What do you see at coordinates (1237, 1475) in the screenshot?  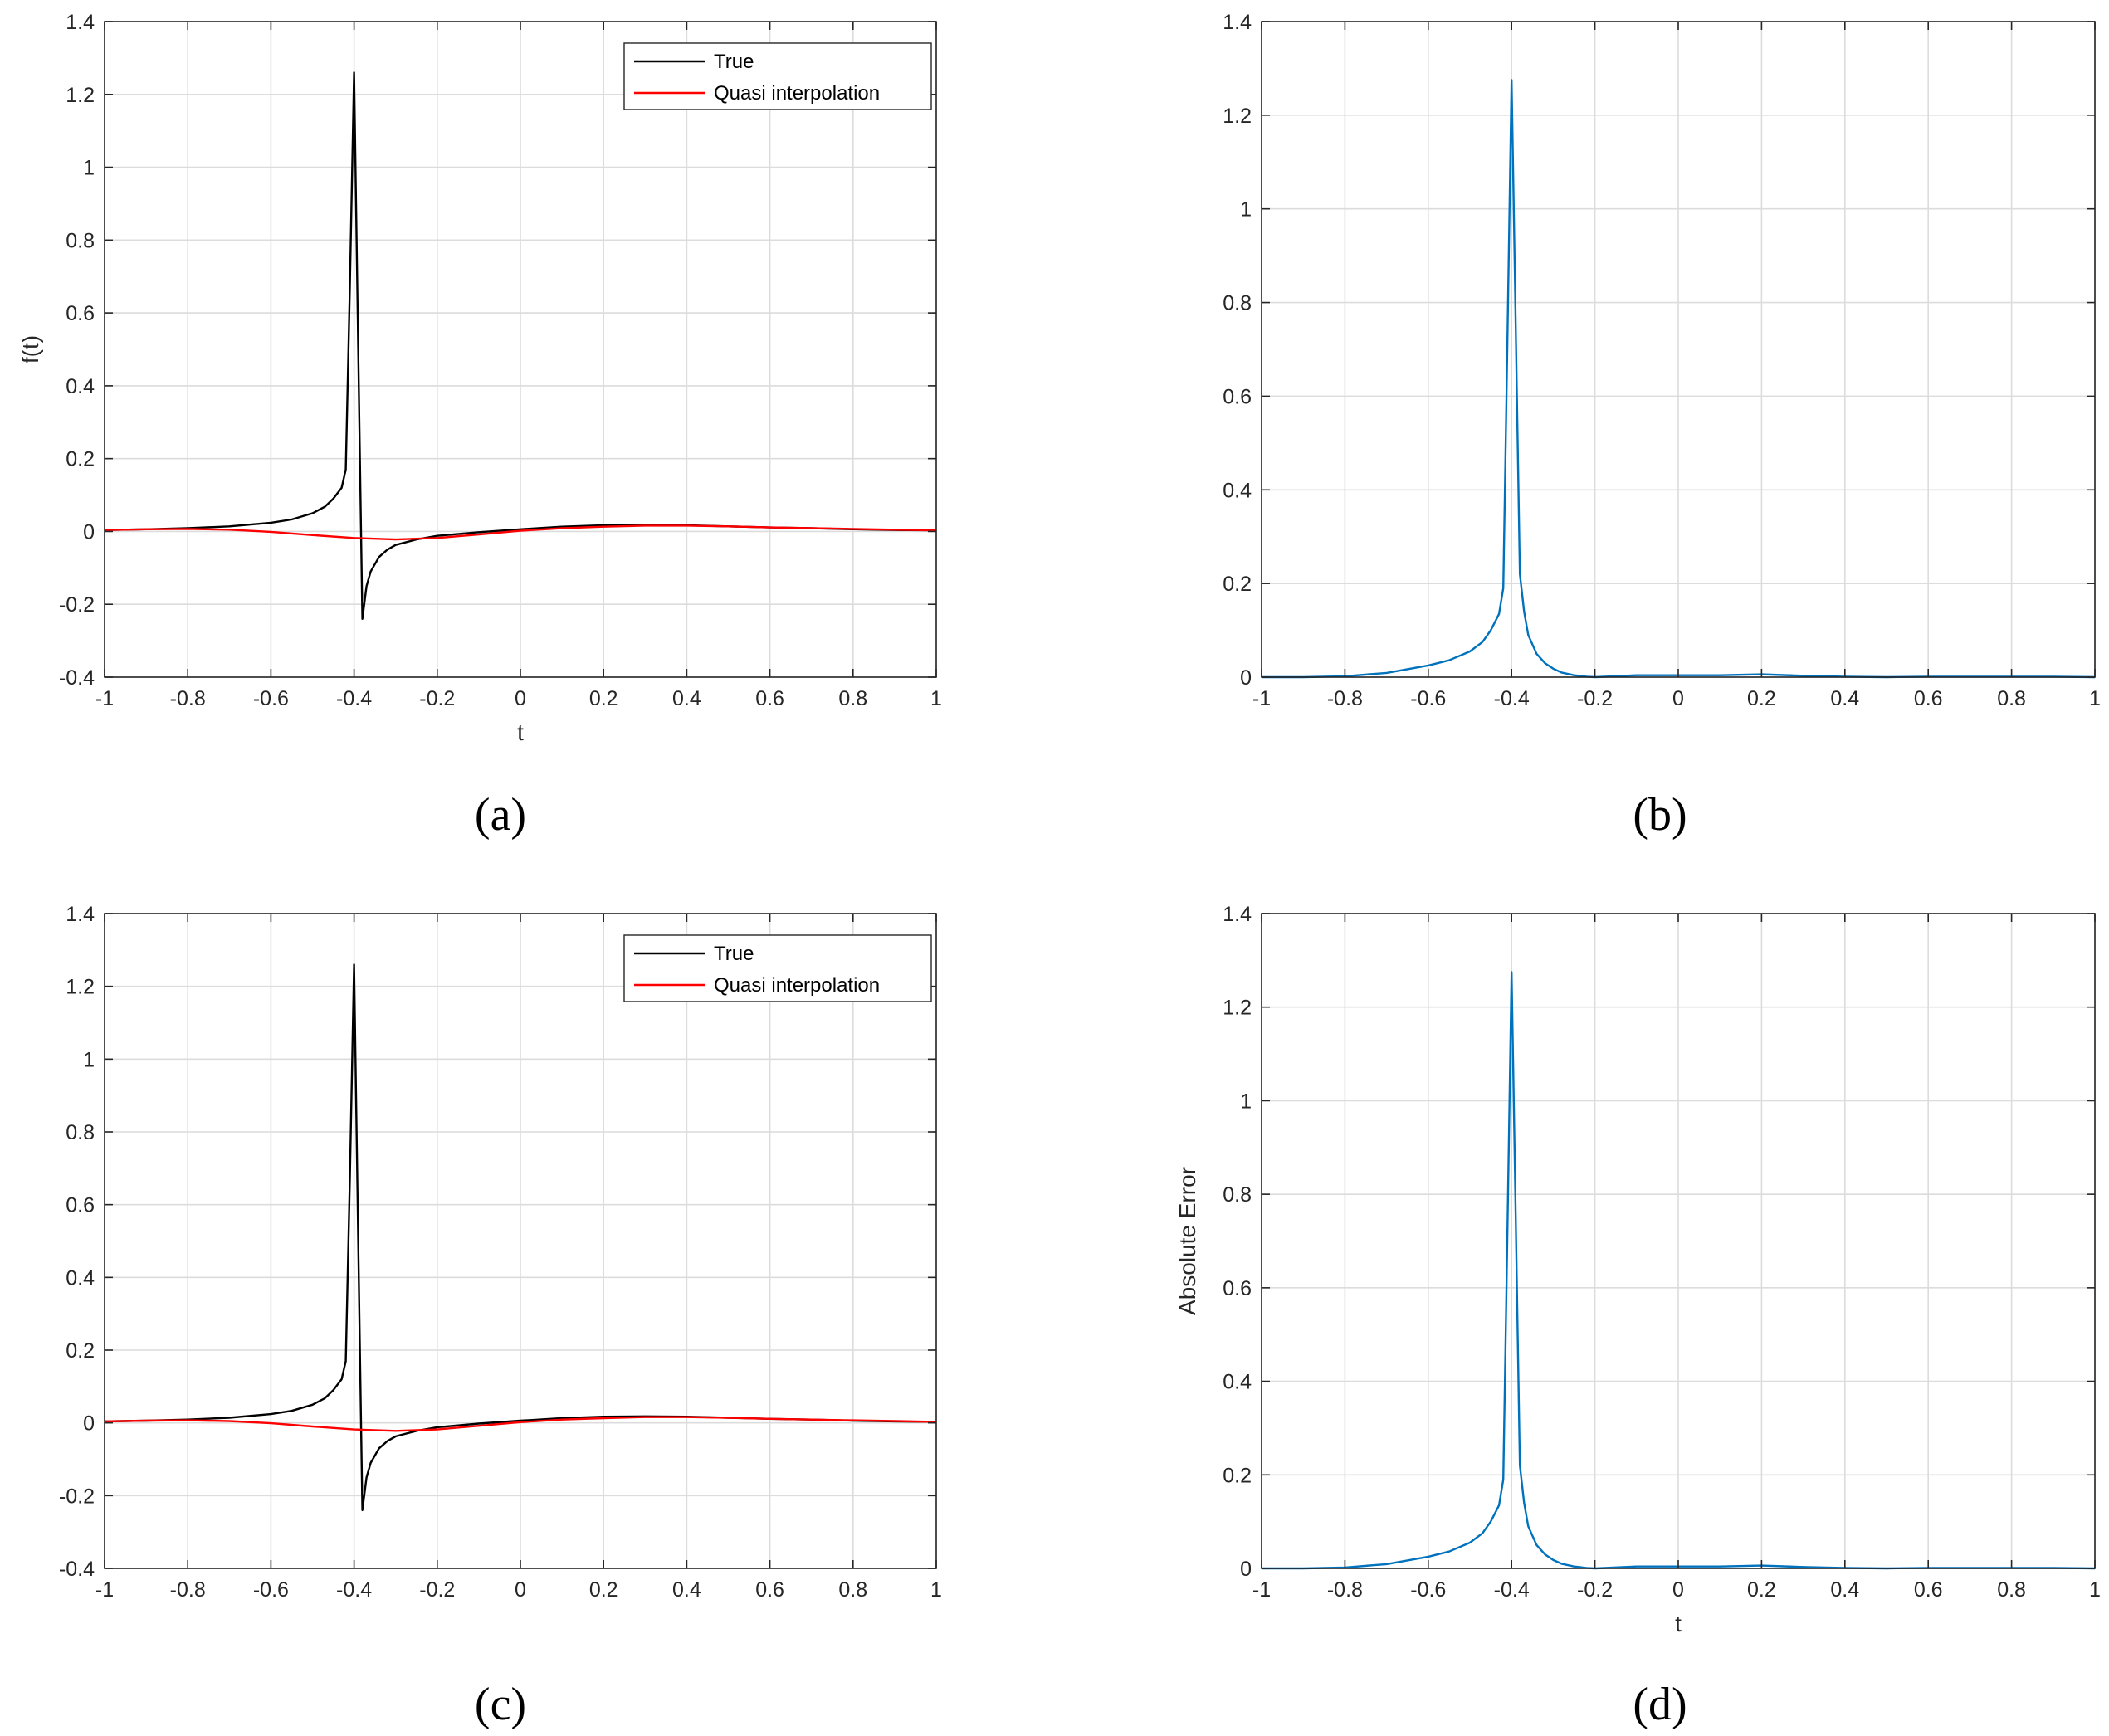 I see `y-tick-label-d-1: 0.2` at bounding box center [1237, 1475].